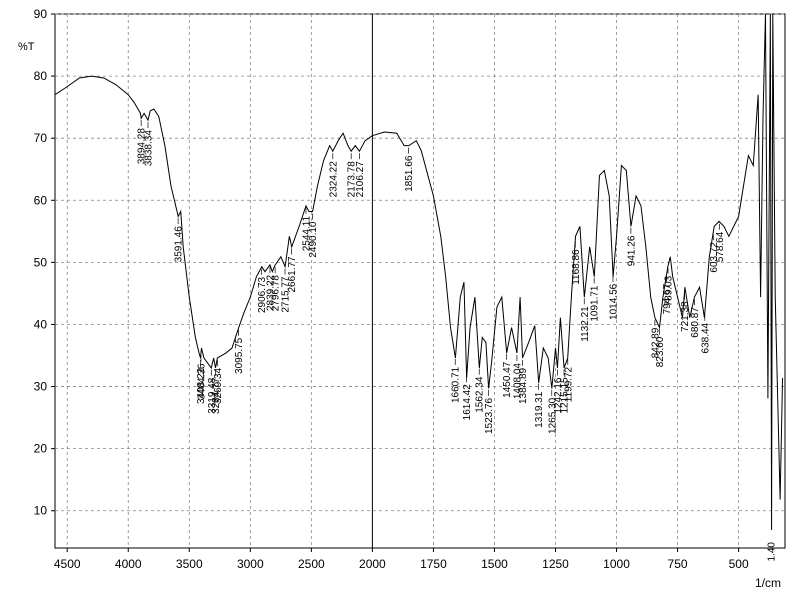 The image size is (795, 595). I want to click on peak-label: 941.26, so click(631, 250).